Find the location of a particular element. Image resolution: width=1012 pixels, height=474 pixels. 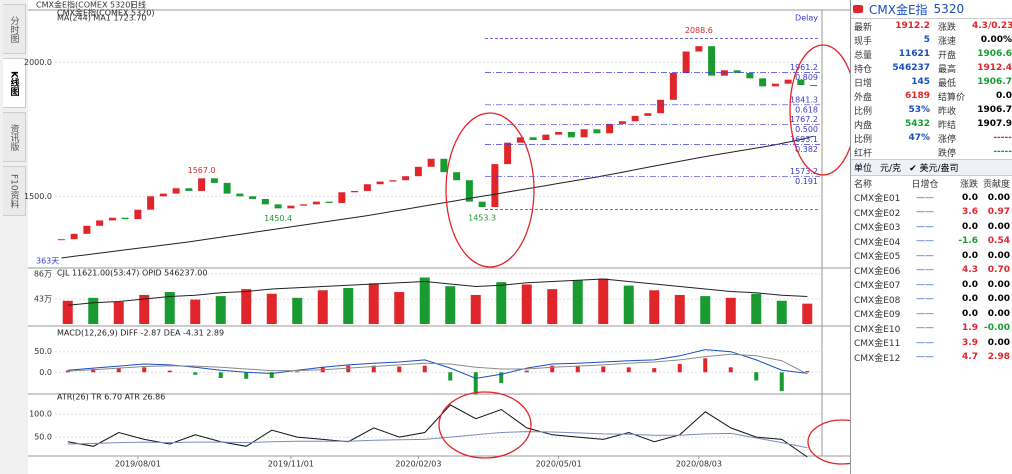

table-row: CMX金E02 —— 3.6 0.97 is located at coordinates (931, 212).